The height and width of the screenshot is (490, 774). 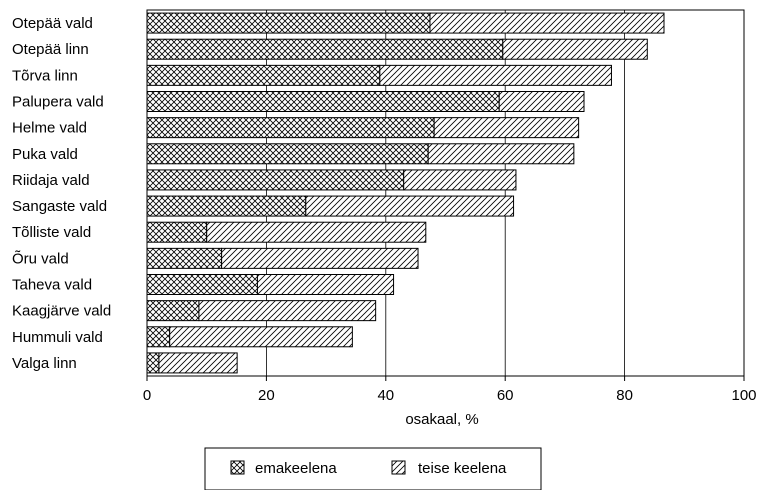 I want to click on category-label-otepaa-vald: Otepää vald, so click(x=52, y=23).